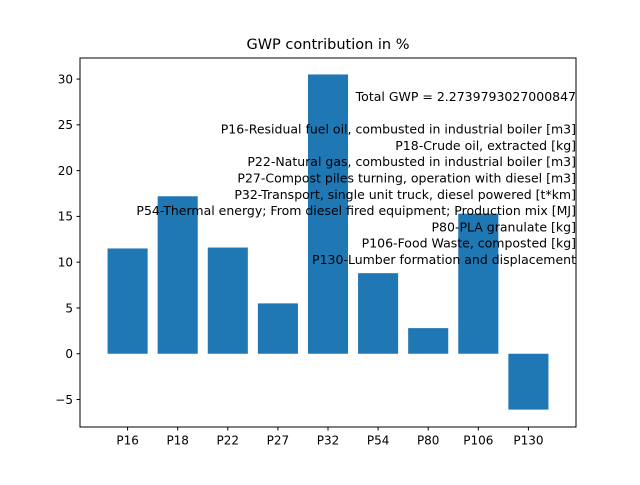  Describe the element at coordinates (65, 171) in the screenshot. I see `y-tick-label: 20` at that location.